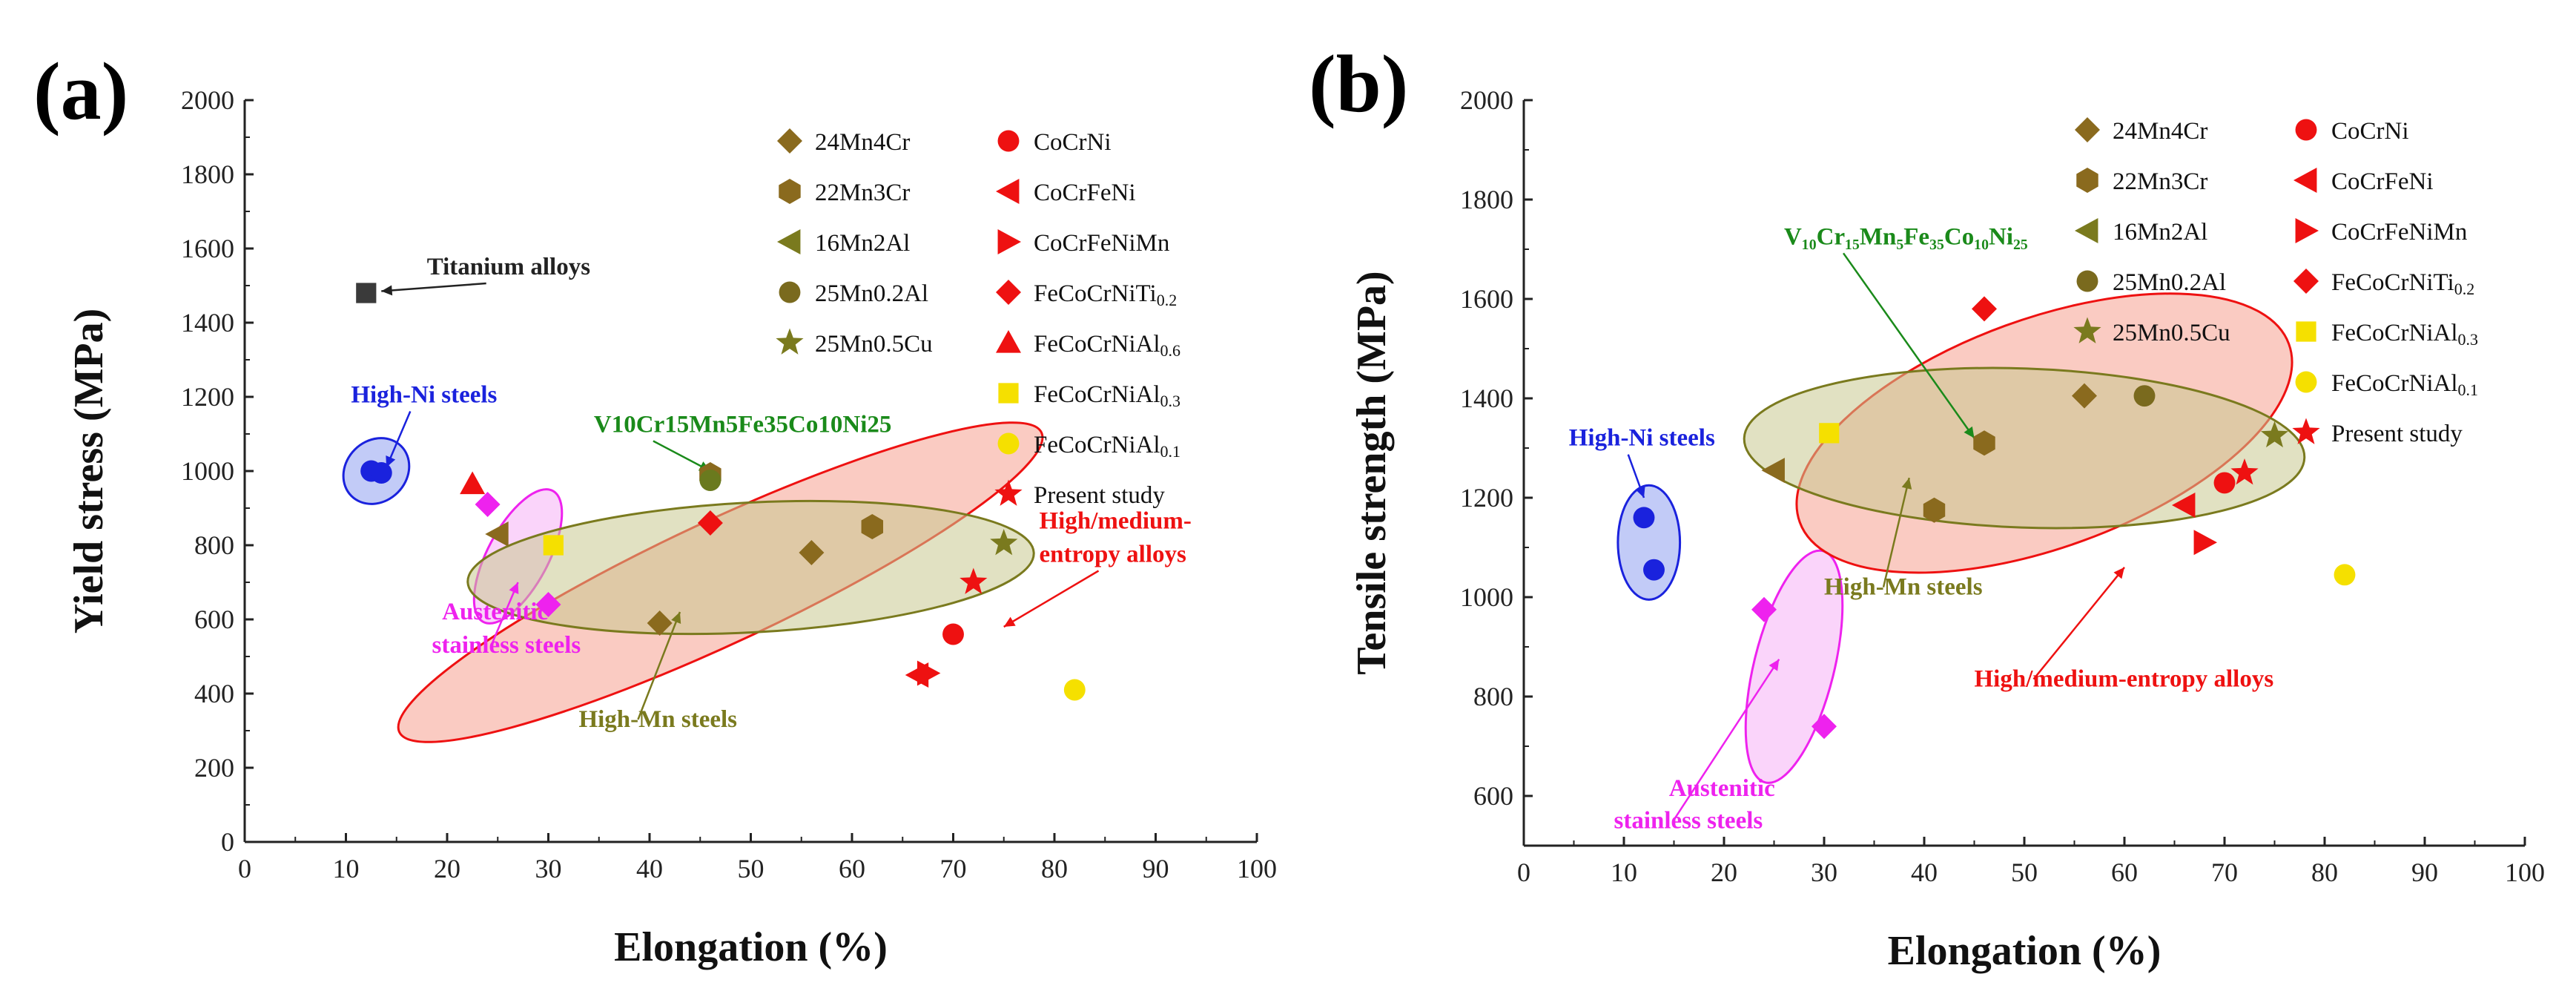 The height and width of the screenshot is (994, 2576). Describe the element at coordinates (1486, 398) in the screenshot. I see `y-tick-label: 1400` at that location.